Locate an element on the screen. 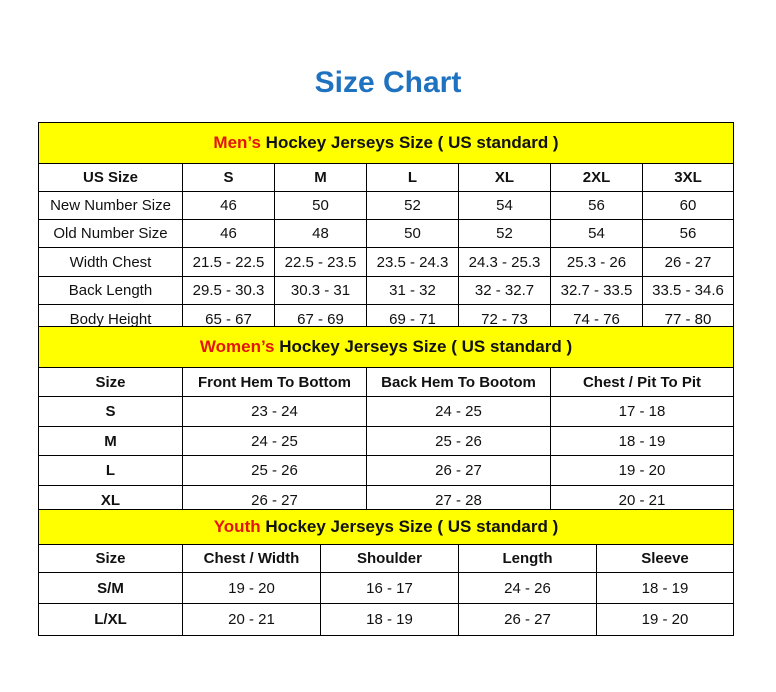 Image resolution: width=776 pixels, height=692 pixels. column-header: Sleeve is located at coordinates (665, 558).